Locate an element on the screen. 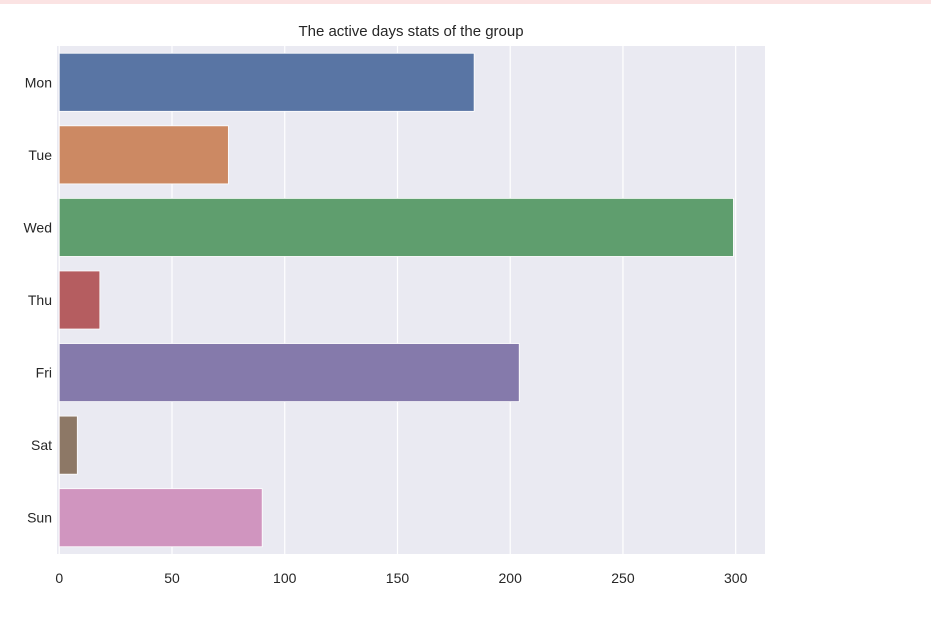 This screenshot has width=931, height=621. chart-title: The active days stats of the group is located at coordinates (410, 31).